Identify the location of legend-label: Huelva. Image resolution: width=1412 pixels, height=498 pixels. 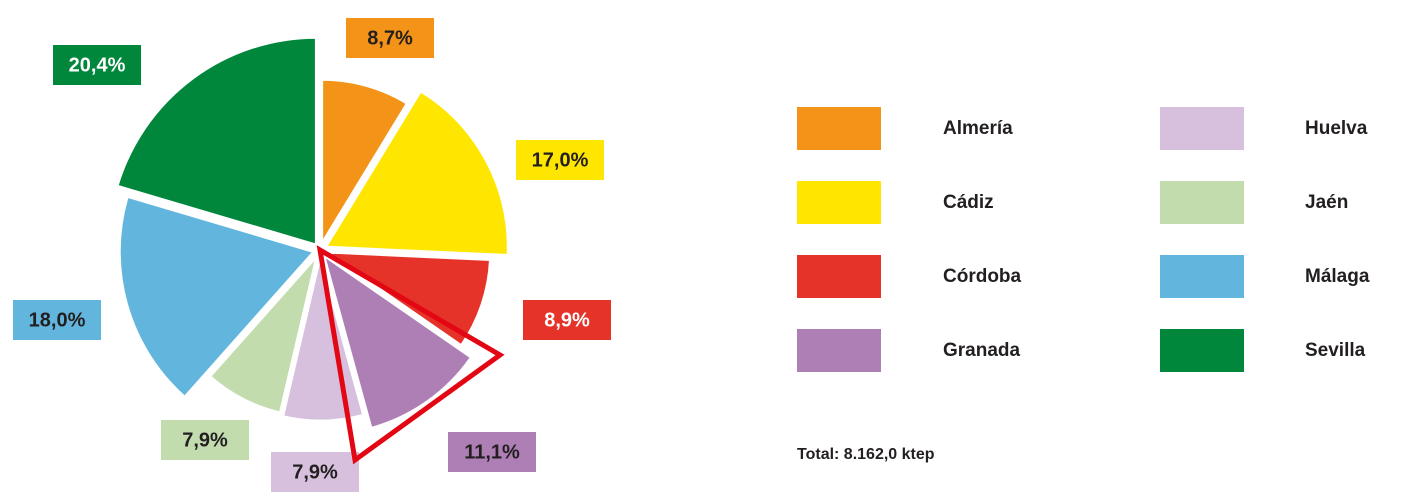
(1336, 128).